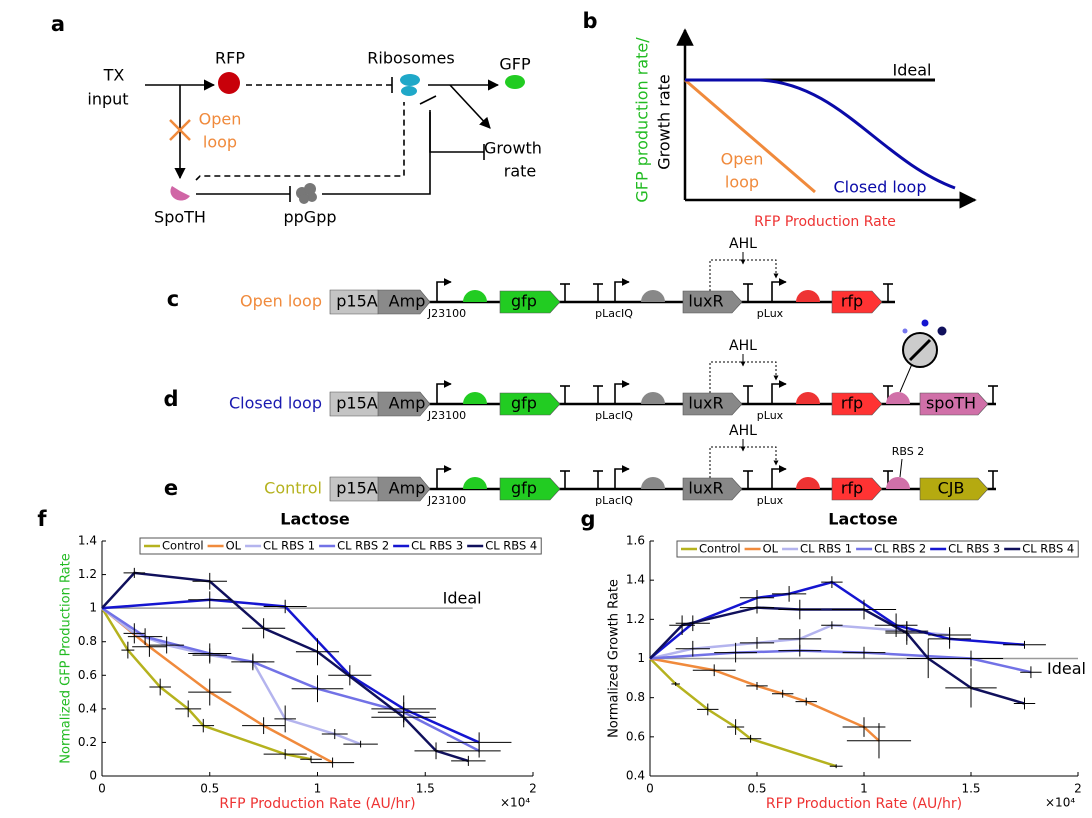  Describe the element at coordinates (614, 658) in the screenshot. I see `y-axis-label: Normalized Growth Rate` at that location.